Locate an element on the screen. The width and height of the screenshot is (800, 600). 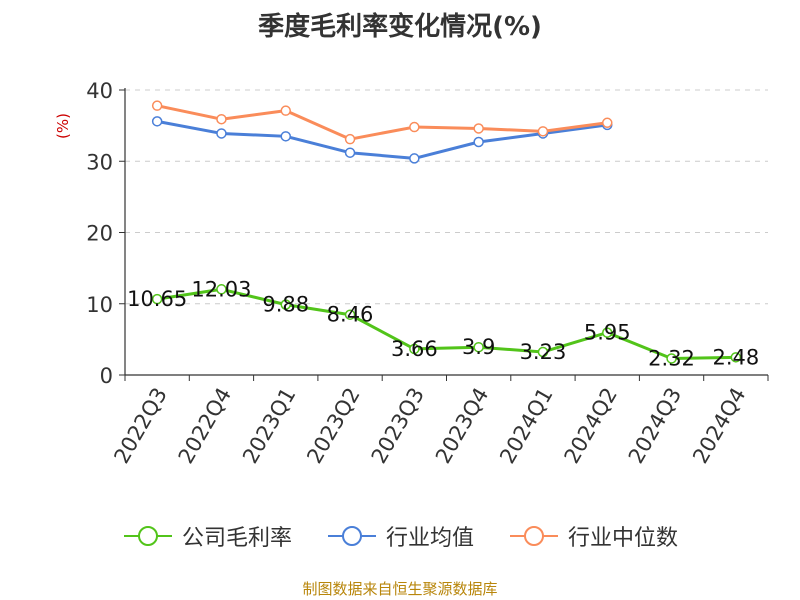
data-label: 8.46 is located at coordinates (350, 315).